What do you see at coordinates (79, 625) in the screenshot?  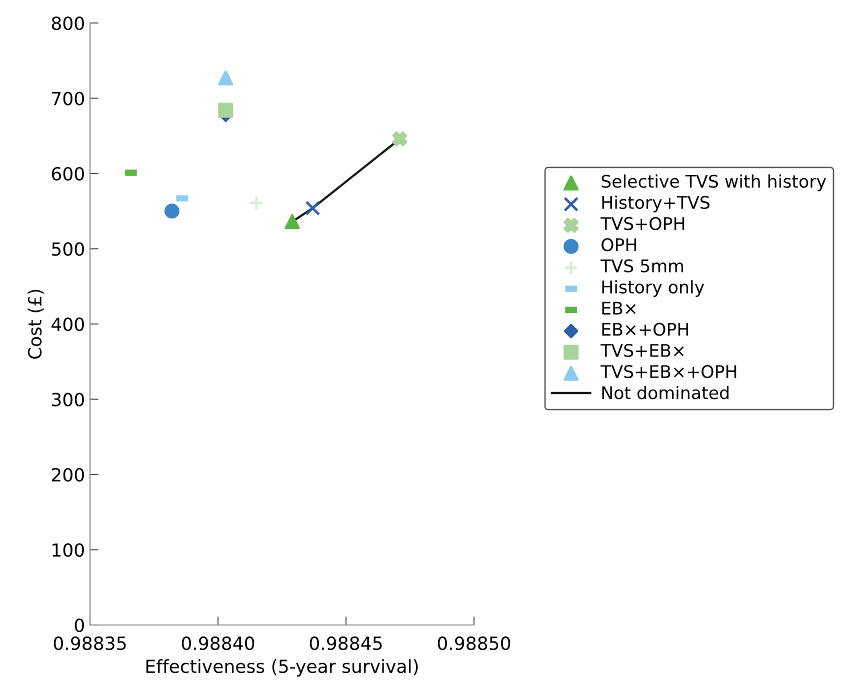 I see `y-tick-label: 0` at bounding box center [79, 625].